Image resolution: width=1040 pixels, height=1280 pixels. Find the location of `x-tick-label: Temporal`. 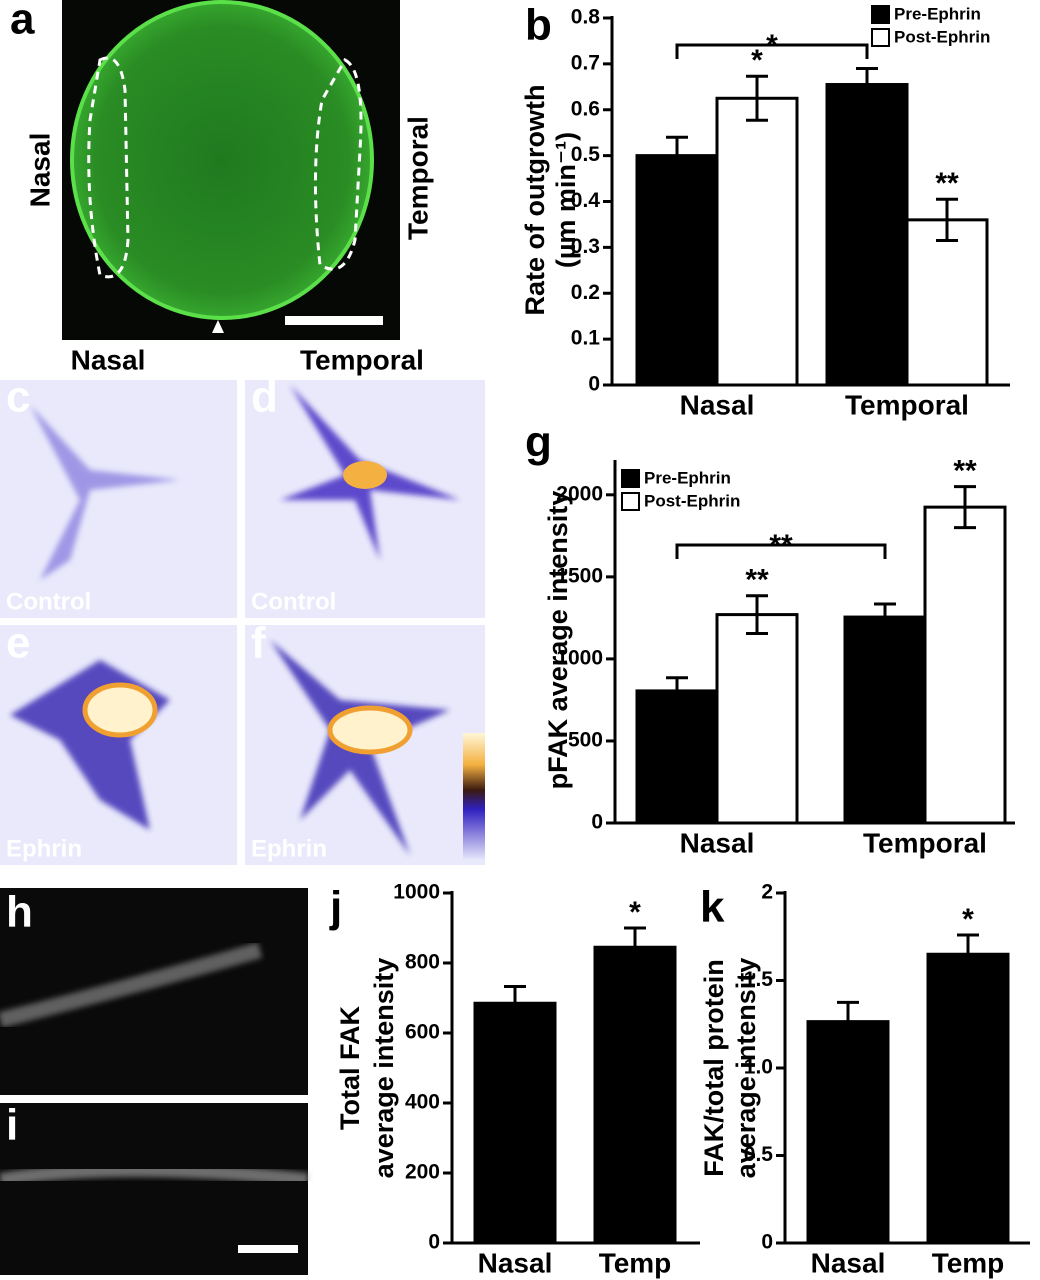

x-tick-label: Temporal is located at coordinates (907, 404).